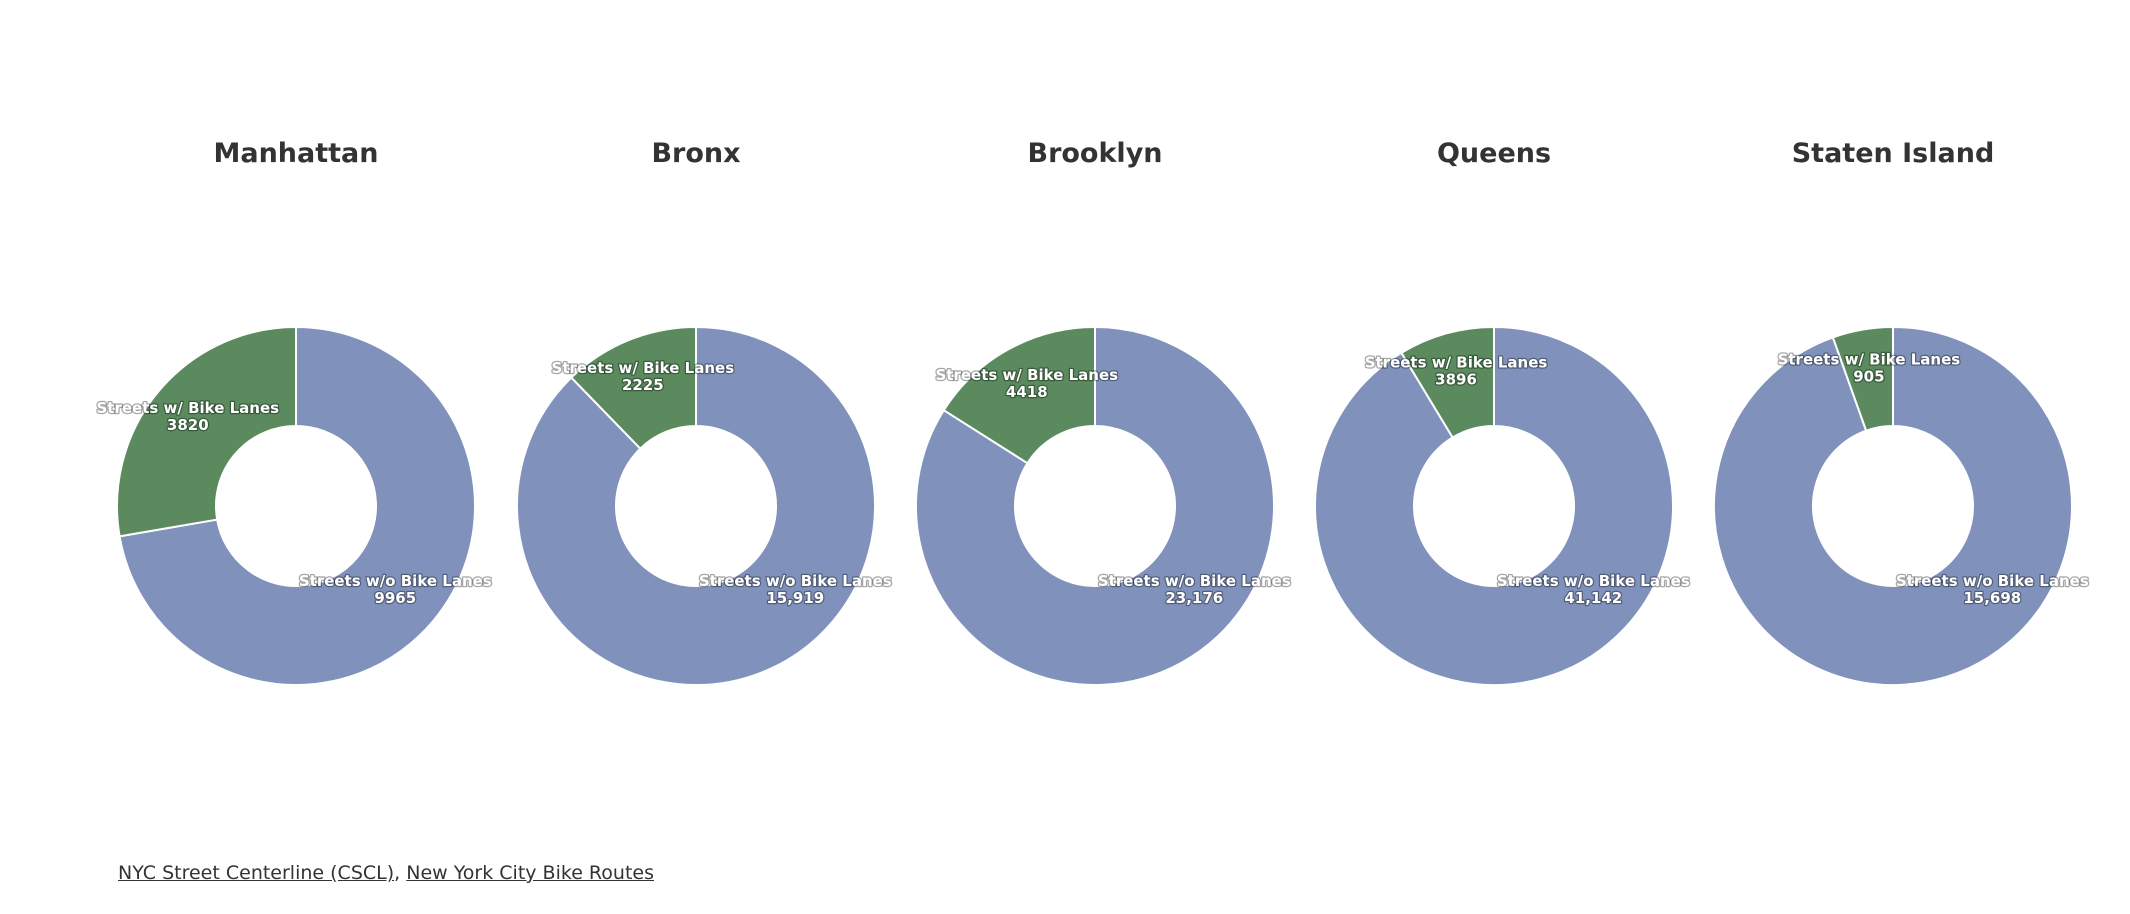 The width and height of the screenshot is (2130, 914). What do you see at coordinates (1494, 153) in the screenshot?
I see `chart-title-queens: Queens` at bounding box center [1494, 153].